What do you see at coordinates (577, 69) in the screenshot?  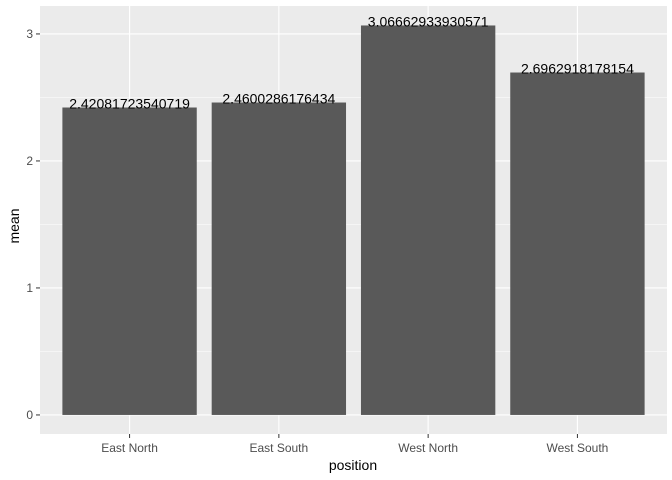 I see `data-label: 2.6962918178154` at bounding box center [577, 69].